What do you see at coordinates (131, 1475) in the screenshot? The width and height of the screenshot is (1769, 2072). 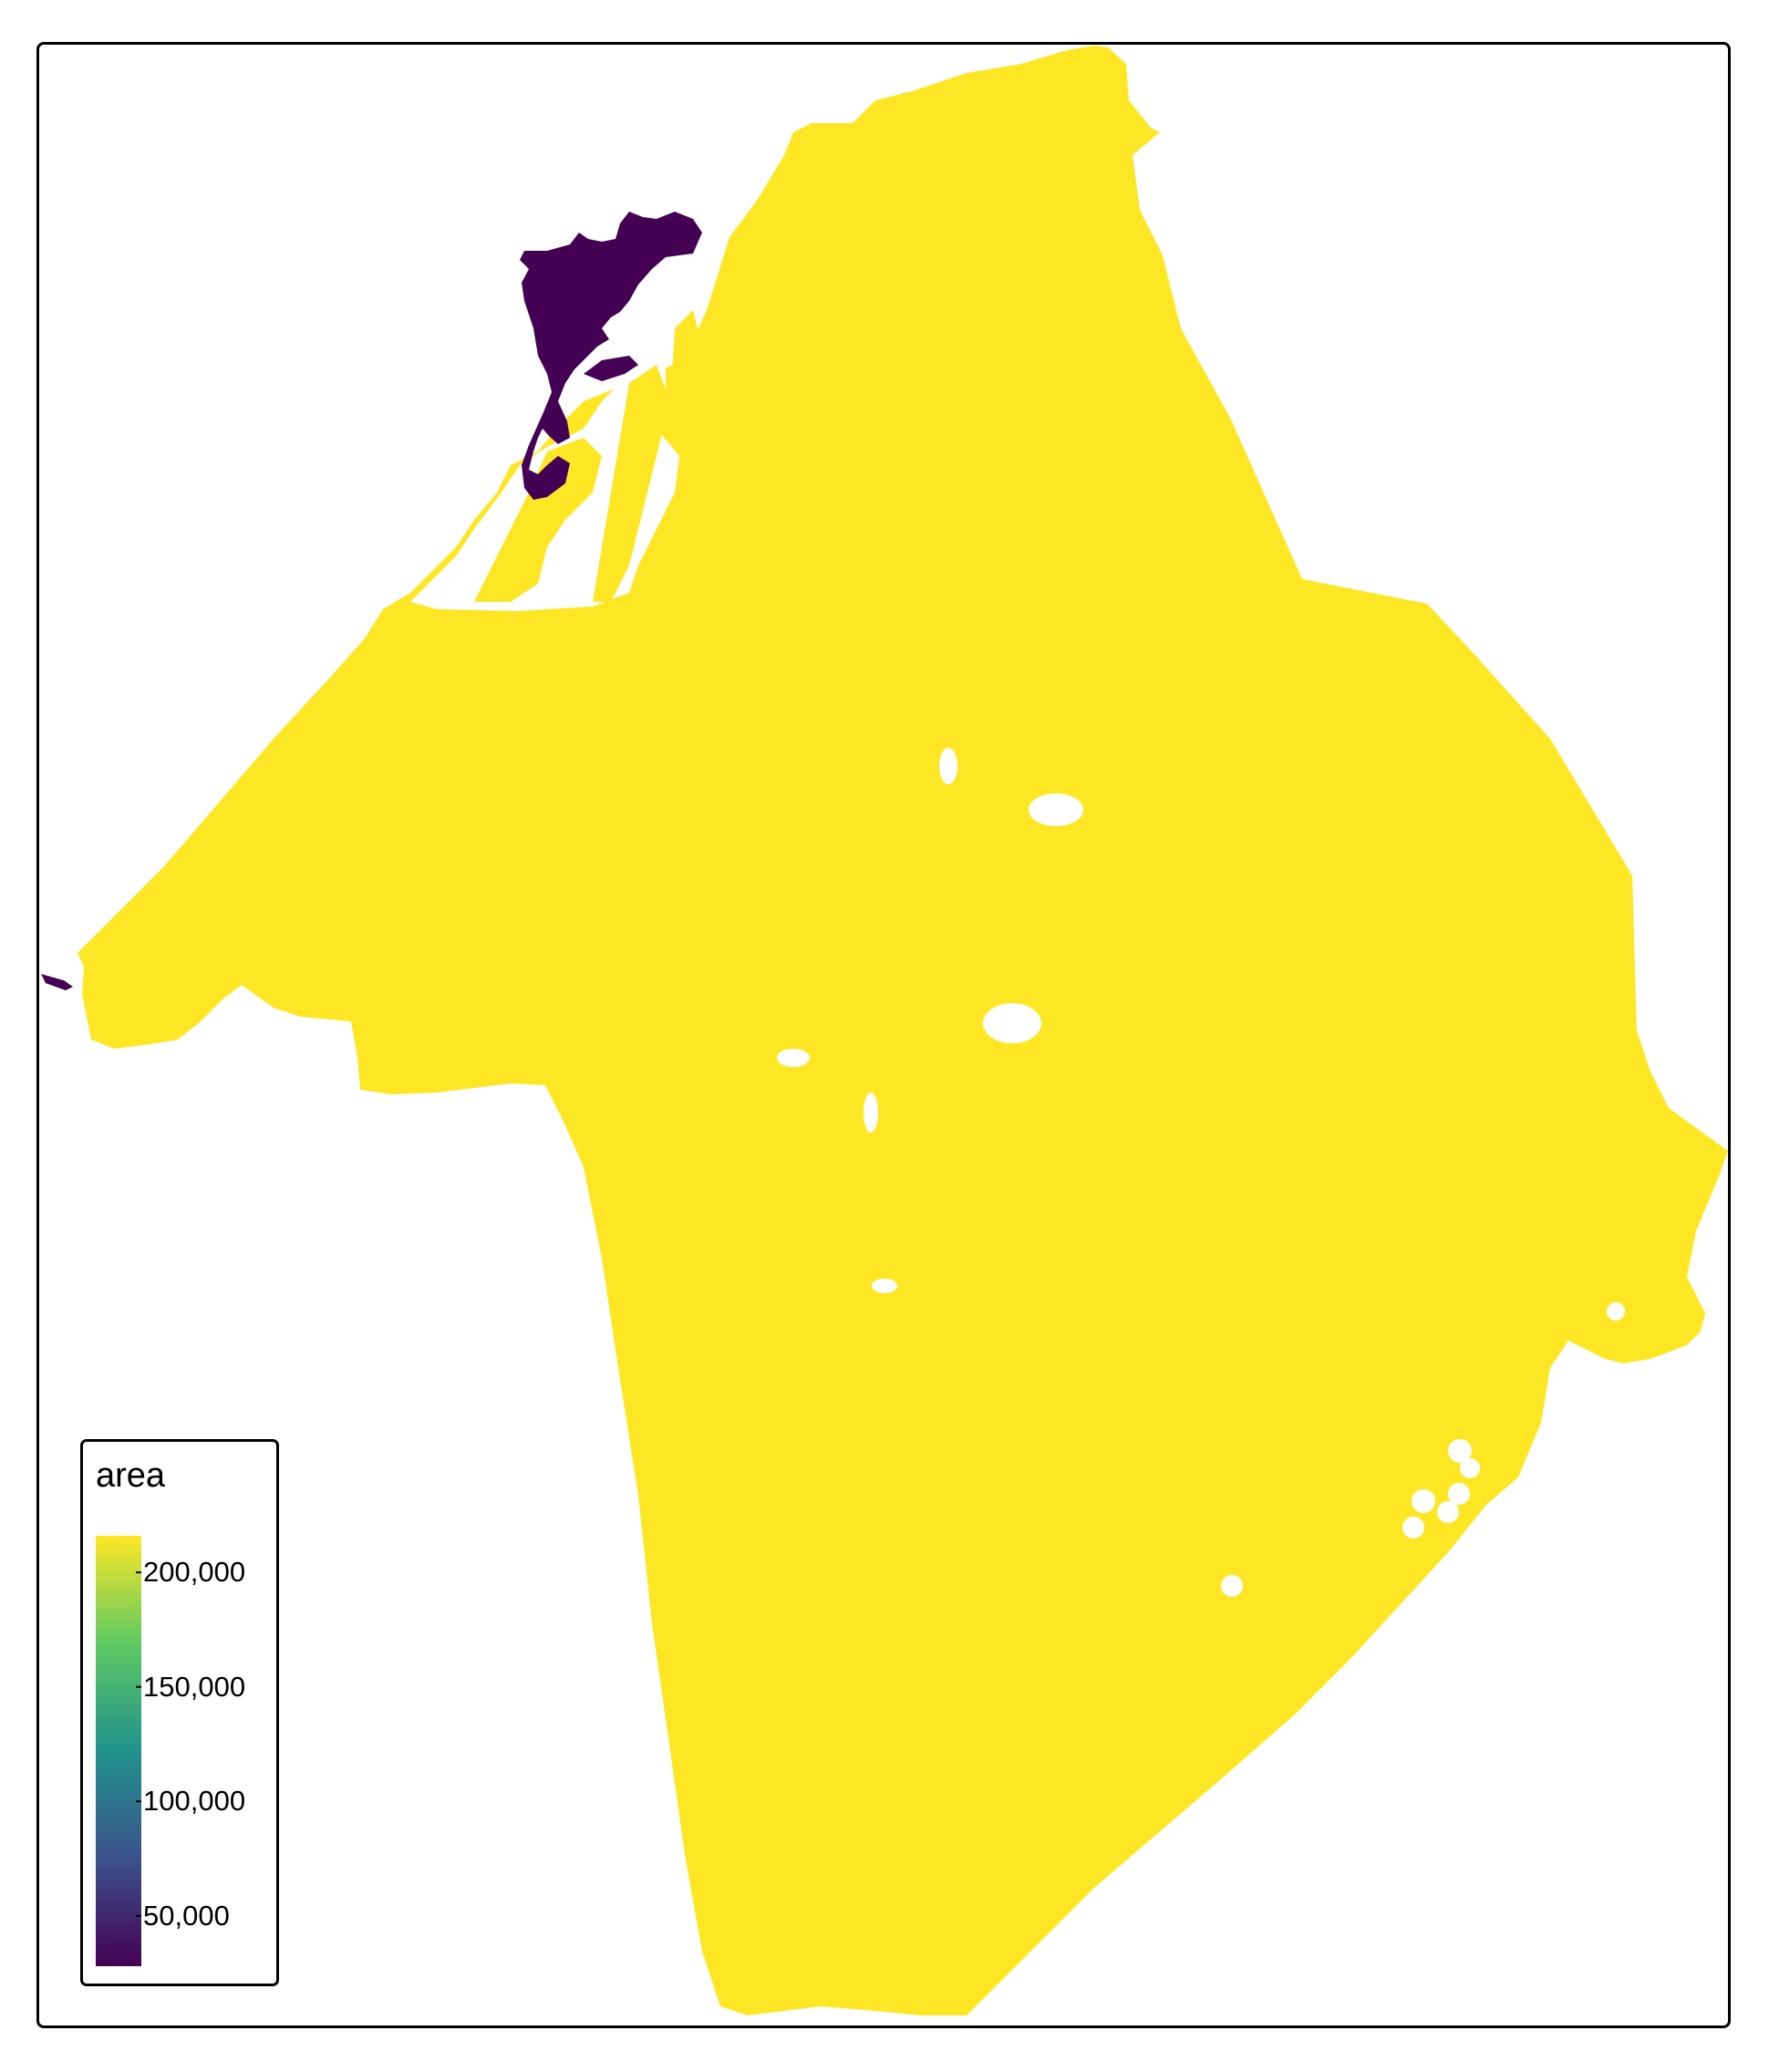 I see `legend-title: area` at bounding box center [131, 1475].